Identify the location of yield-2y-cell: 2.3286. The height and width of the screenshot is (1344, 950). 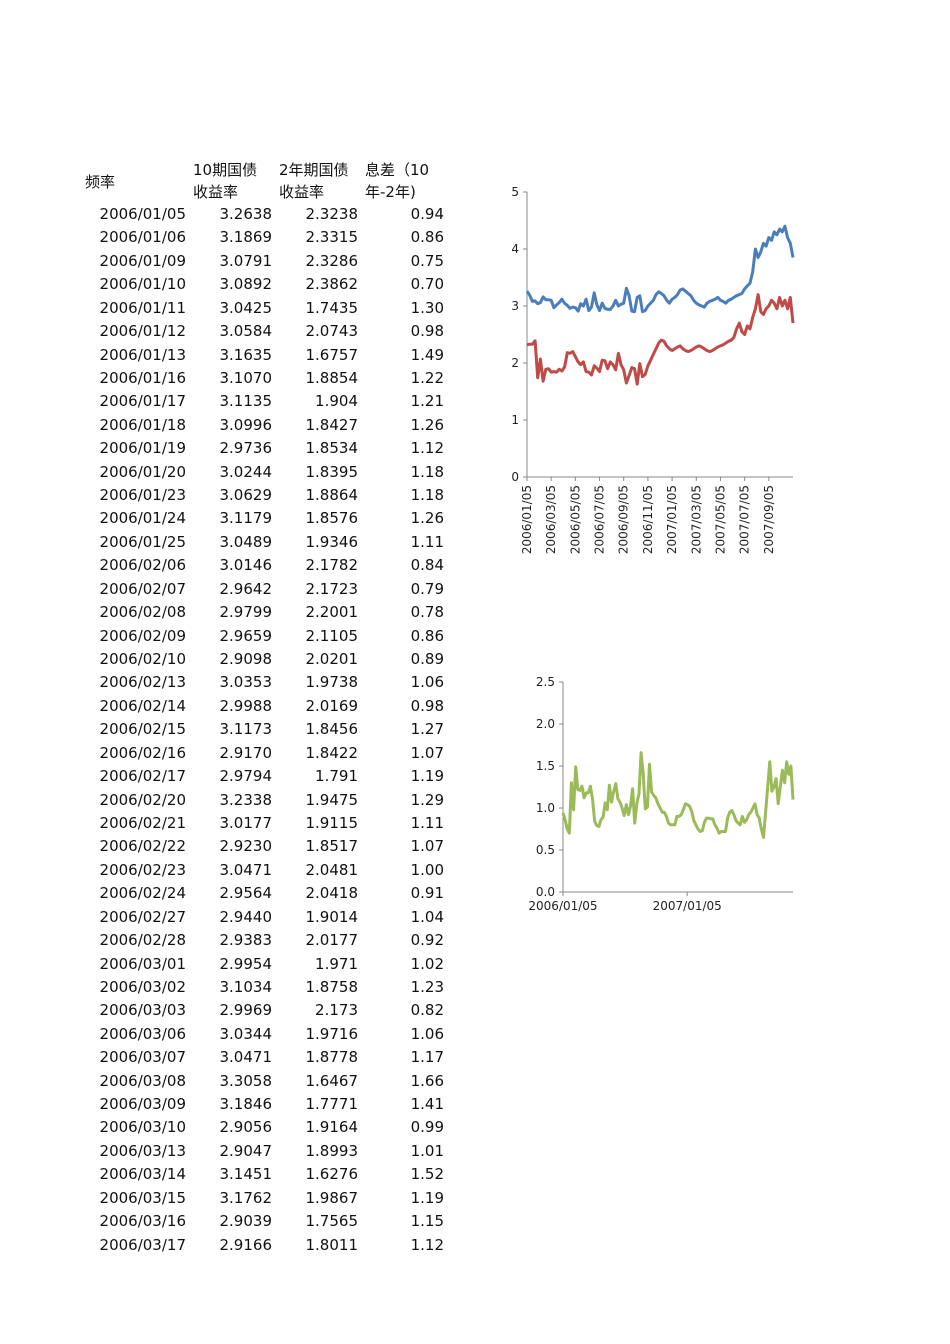
(332, 260).